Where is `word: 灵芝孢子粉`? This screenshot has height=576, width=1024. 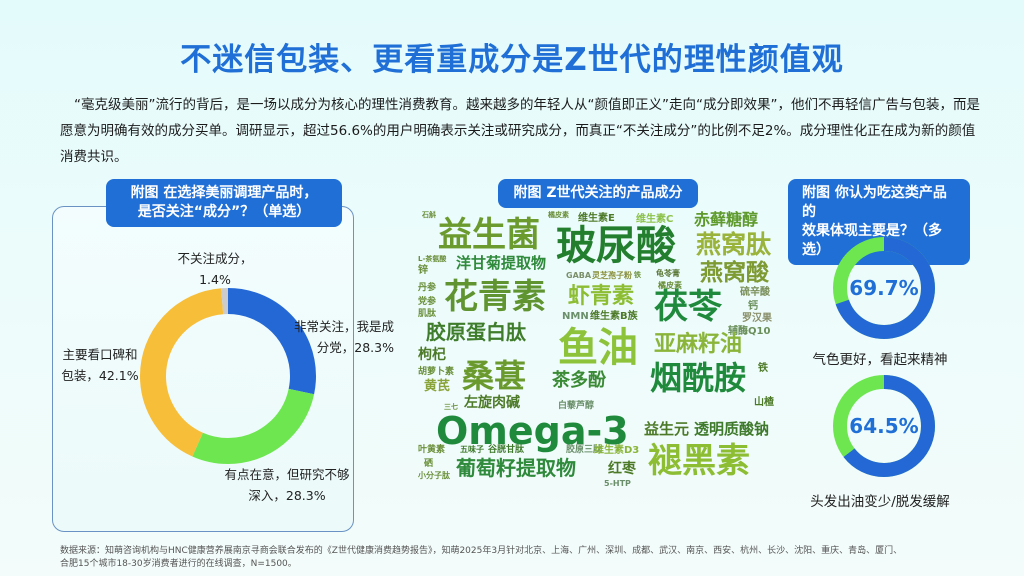 word: 灵芝孢子粉 is located at coordinates (612, 275).